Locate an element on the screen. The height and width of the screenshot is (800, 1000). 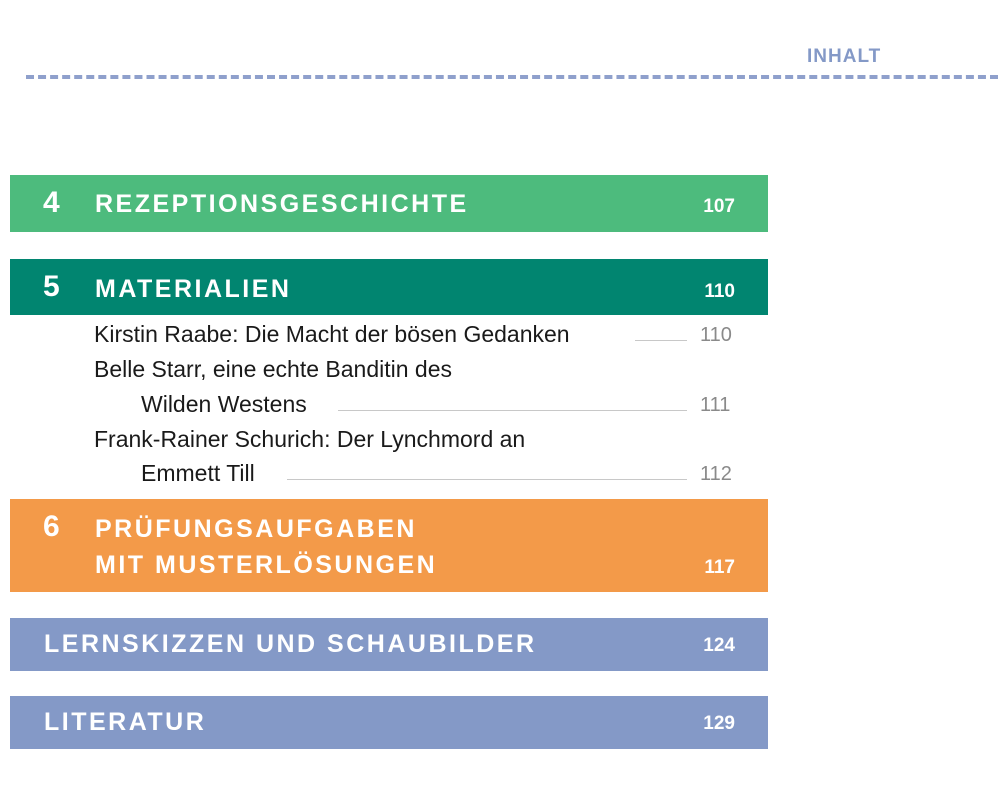
appendix-page: 124 is located at coordinates (719, 645).